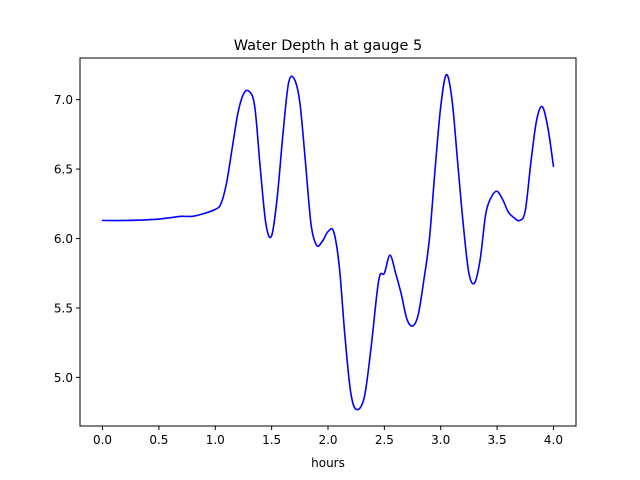 Image resolution: width=640 pixels, height=480 pixels. I want to click on y-tick-label: 5.5, so click(63, 308).